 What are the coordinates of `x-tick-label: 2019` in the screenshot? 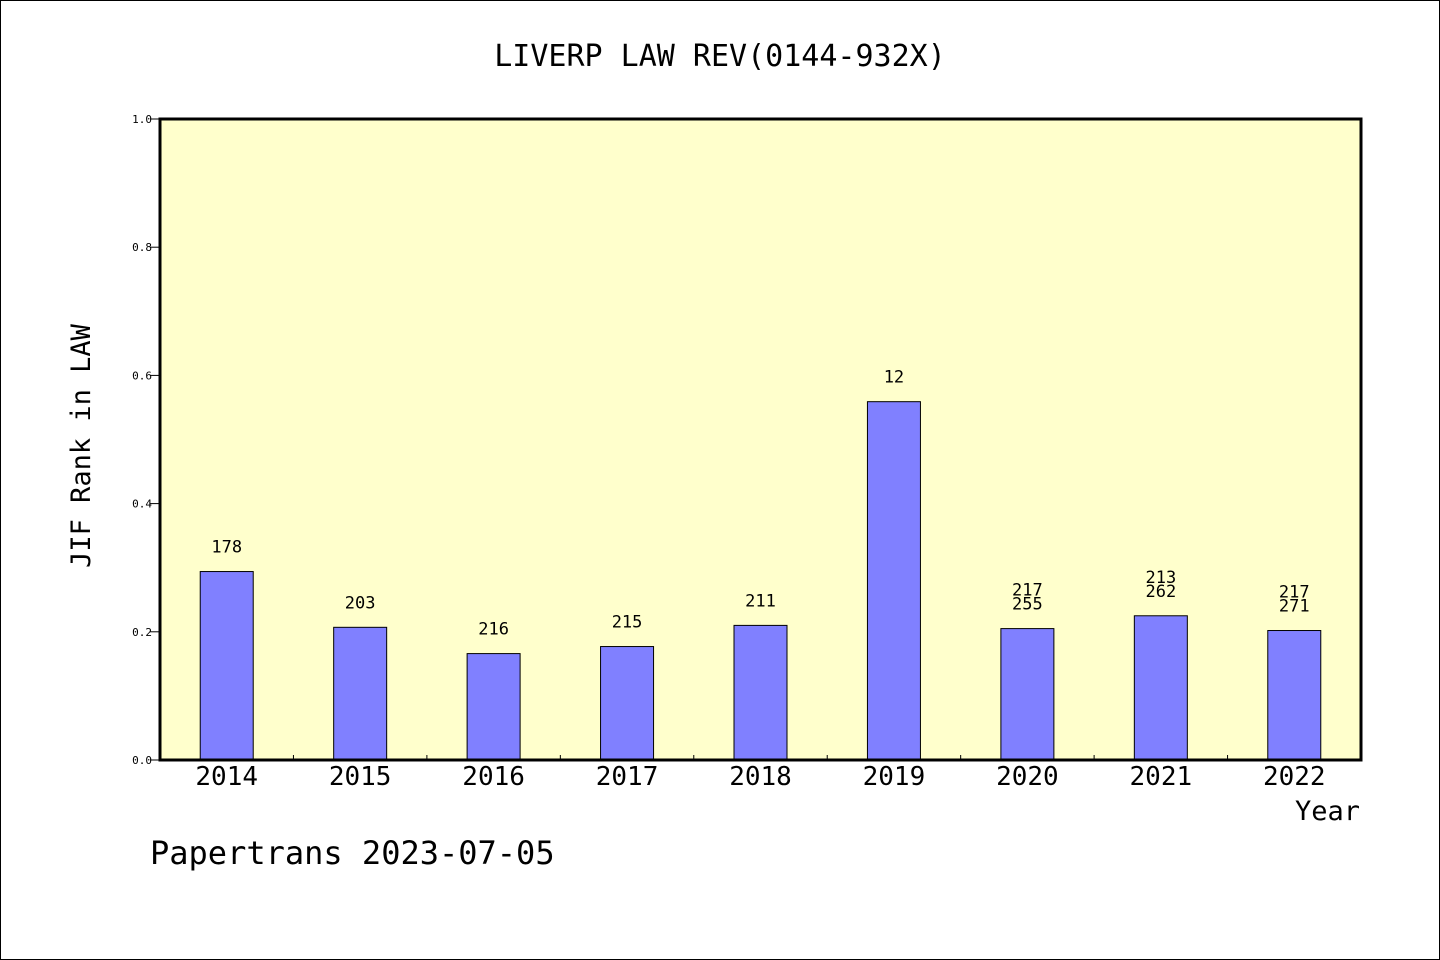 It's located at (894, 777).